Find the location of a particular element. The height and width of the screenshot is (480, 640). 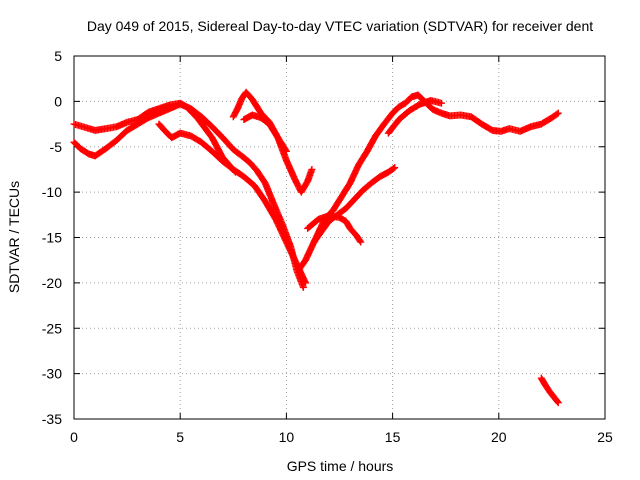

x-tick-label: 20 is located at coordinates (499, 437).